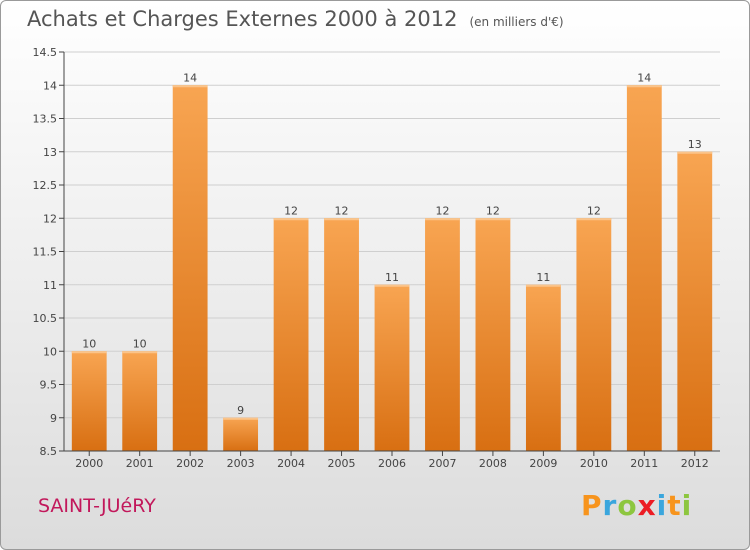 The image size is (750, 550). I want to click on x-tick-label: 2000, so click(89, 463).